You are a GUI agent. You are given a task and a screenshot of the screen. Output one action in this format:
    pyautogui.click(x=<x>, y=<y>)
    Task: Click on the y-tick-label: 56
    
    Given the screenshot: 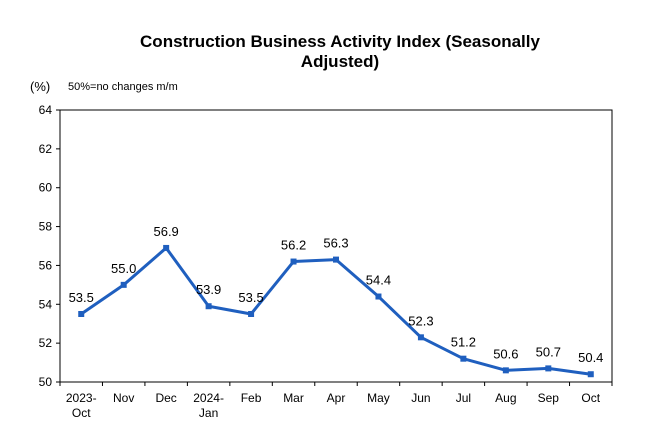 What is the action you would take?
    pyautogui.click(x=46, y=265)
    